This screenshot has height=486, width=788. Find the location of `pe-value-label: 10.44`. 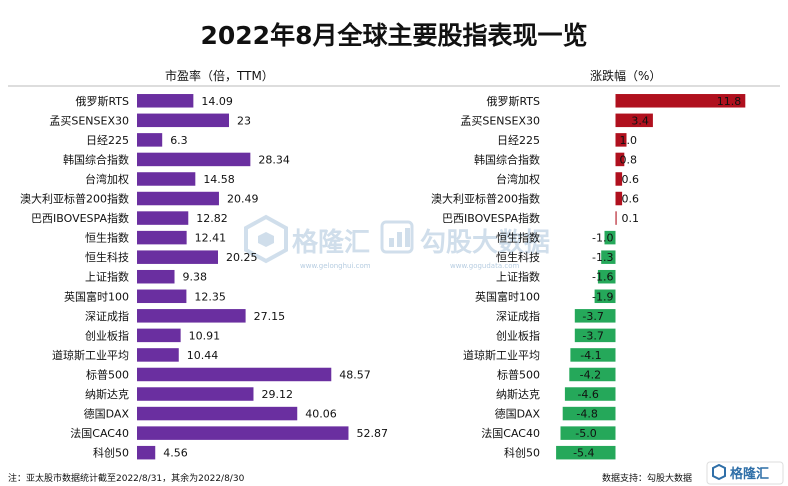

pe-value-label: 10.44 is located at coordinates (203, 355).